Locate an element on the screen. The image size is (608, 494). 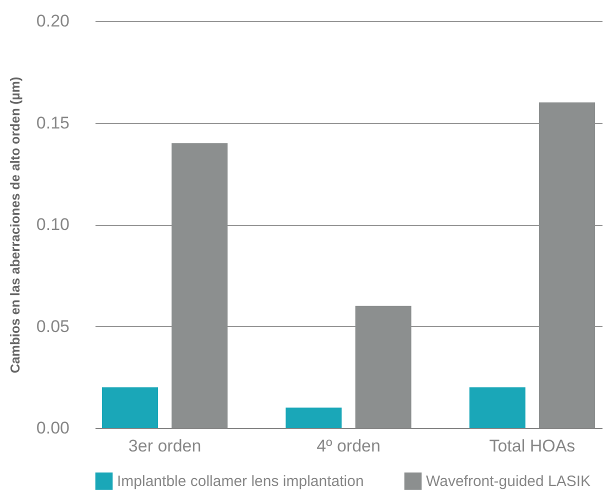
x-tick-label: Total HOAs is located at coordinates (532, 446).